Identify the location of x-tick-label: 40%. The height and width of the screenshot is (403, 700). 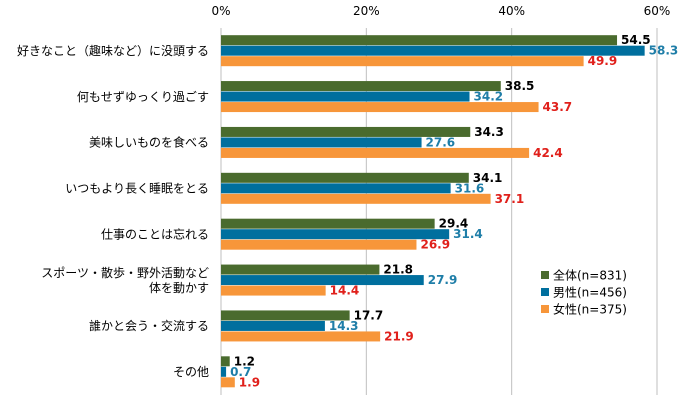
(511, 11).